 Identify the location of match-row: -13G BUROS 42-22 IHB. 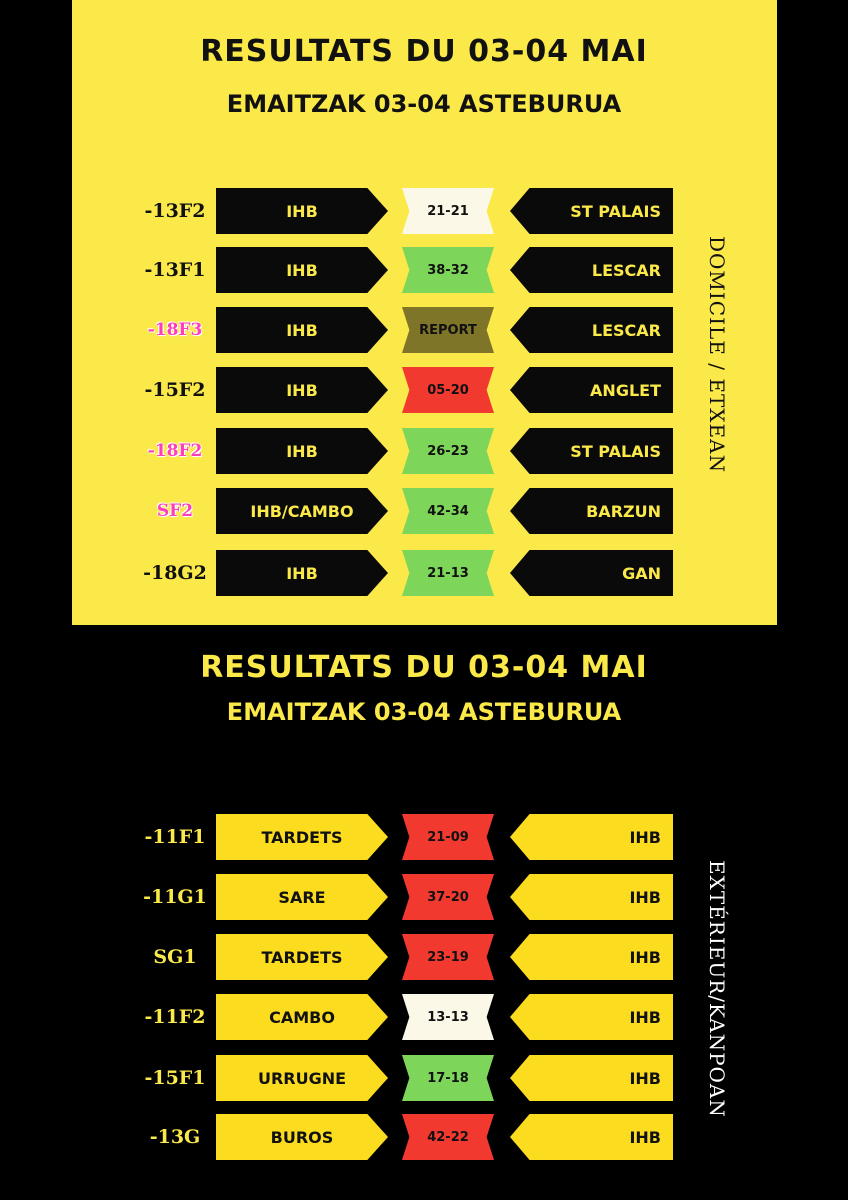
(424, 1137).